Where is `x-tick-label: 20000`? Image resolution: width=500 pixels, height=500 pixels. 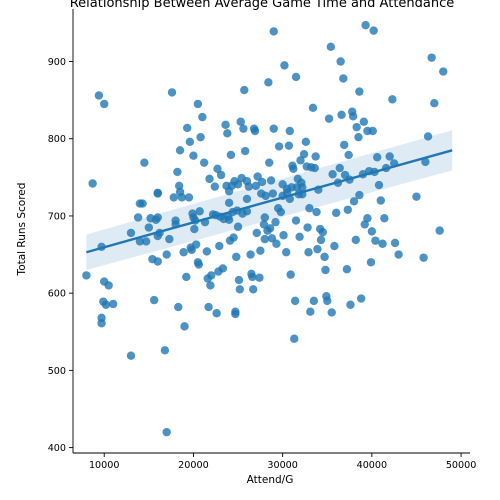
x-tick-label: 20000 is located at coordinates (193, 465).